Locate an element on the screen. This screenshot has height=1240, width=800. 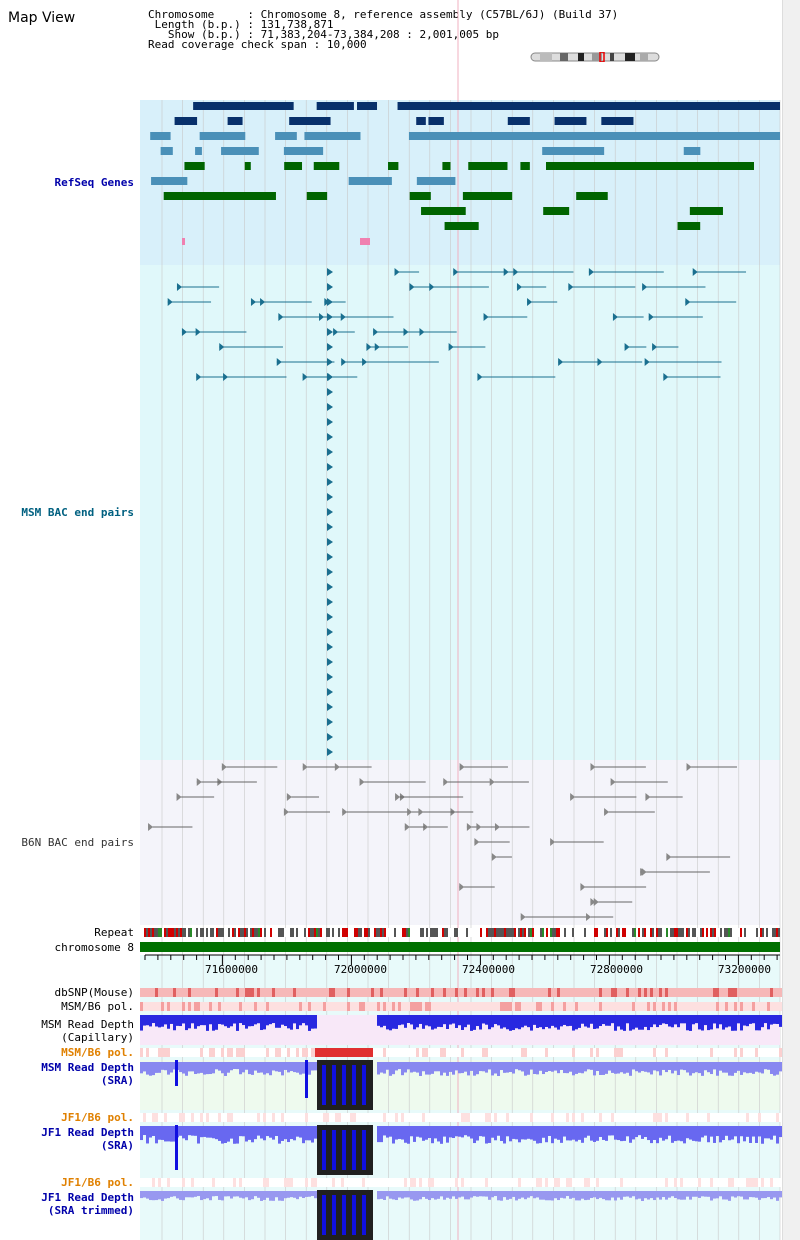
track-label-dbsnp: dbSNP(Mouse) is located at coordinates (94, 992).